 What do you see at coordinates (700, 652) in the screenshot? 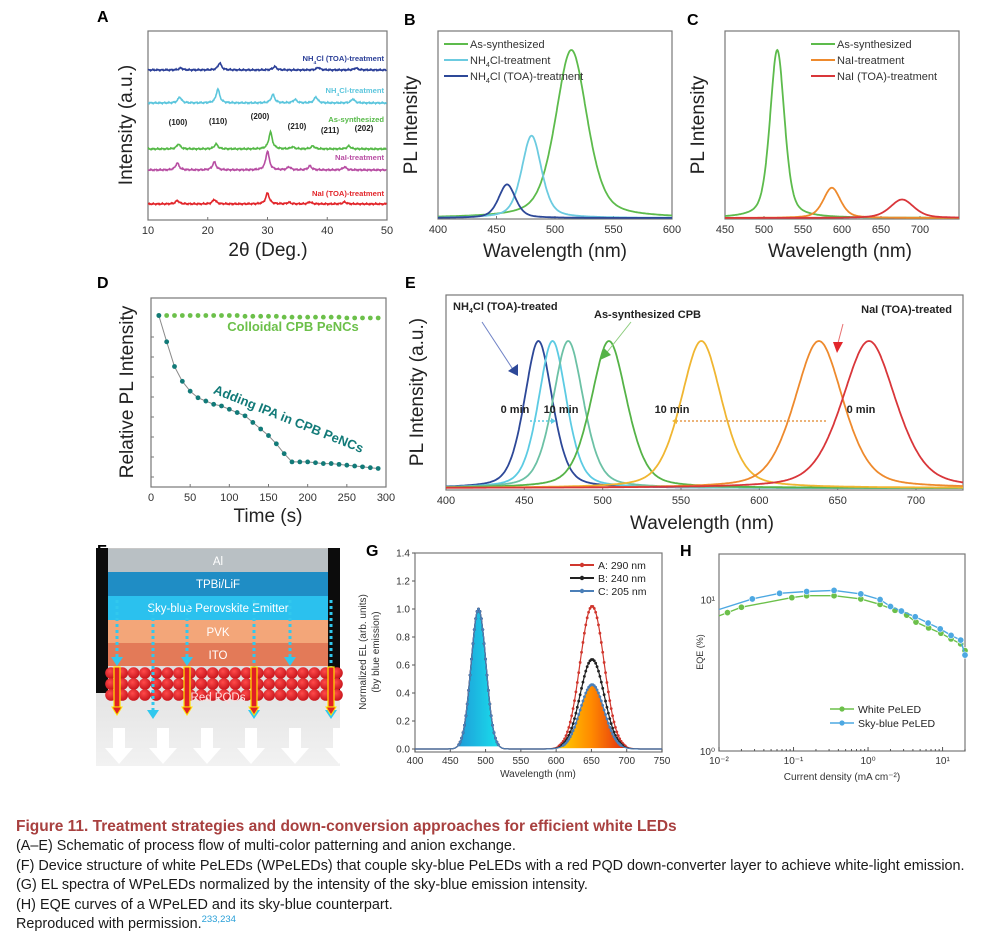
I see `y-axis-label: EQE (%)` at bounding box center [700, 652].